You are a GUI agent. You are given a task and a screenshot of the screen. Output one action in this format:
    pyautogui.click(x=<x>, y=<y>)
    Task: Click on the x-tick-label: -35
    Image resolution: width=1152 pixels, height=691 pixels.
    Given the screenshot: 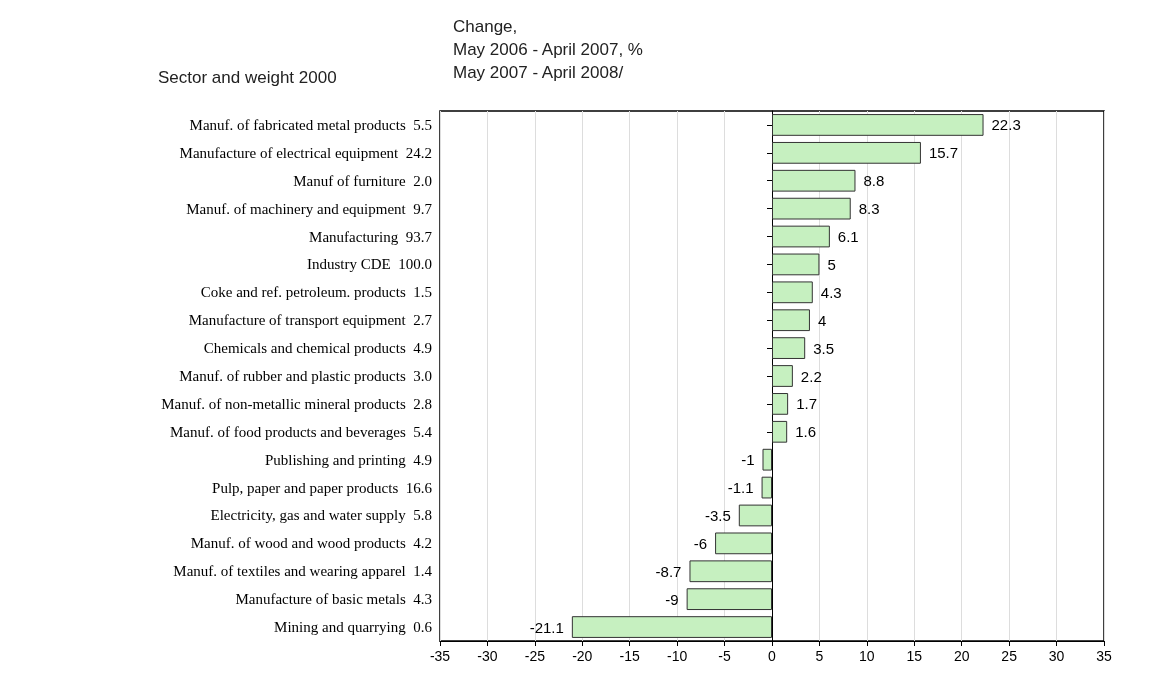 What is the action you would take?
    pyautogui.click(x=440, y=656)
    